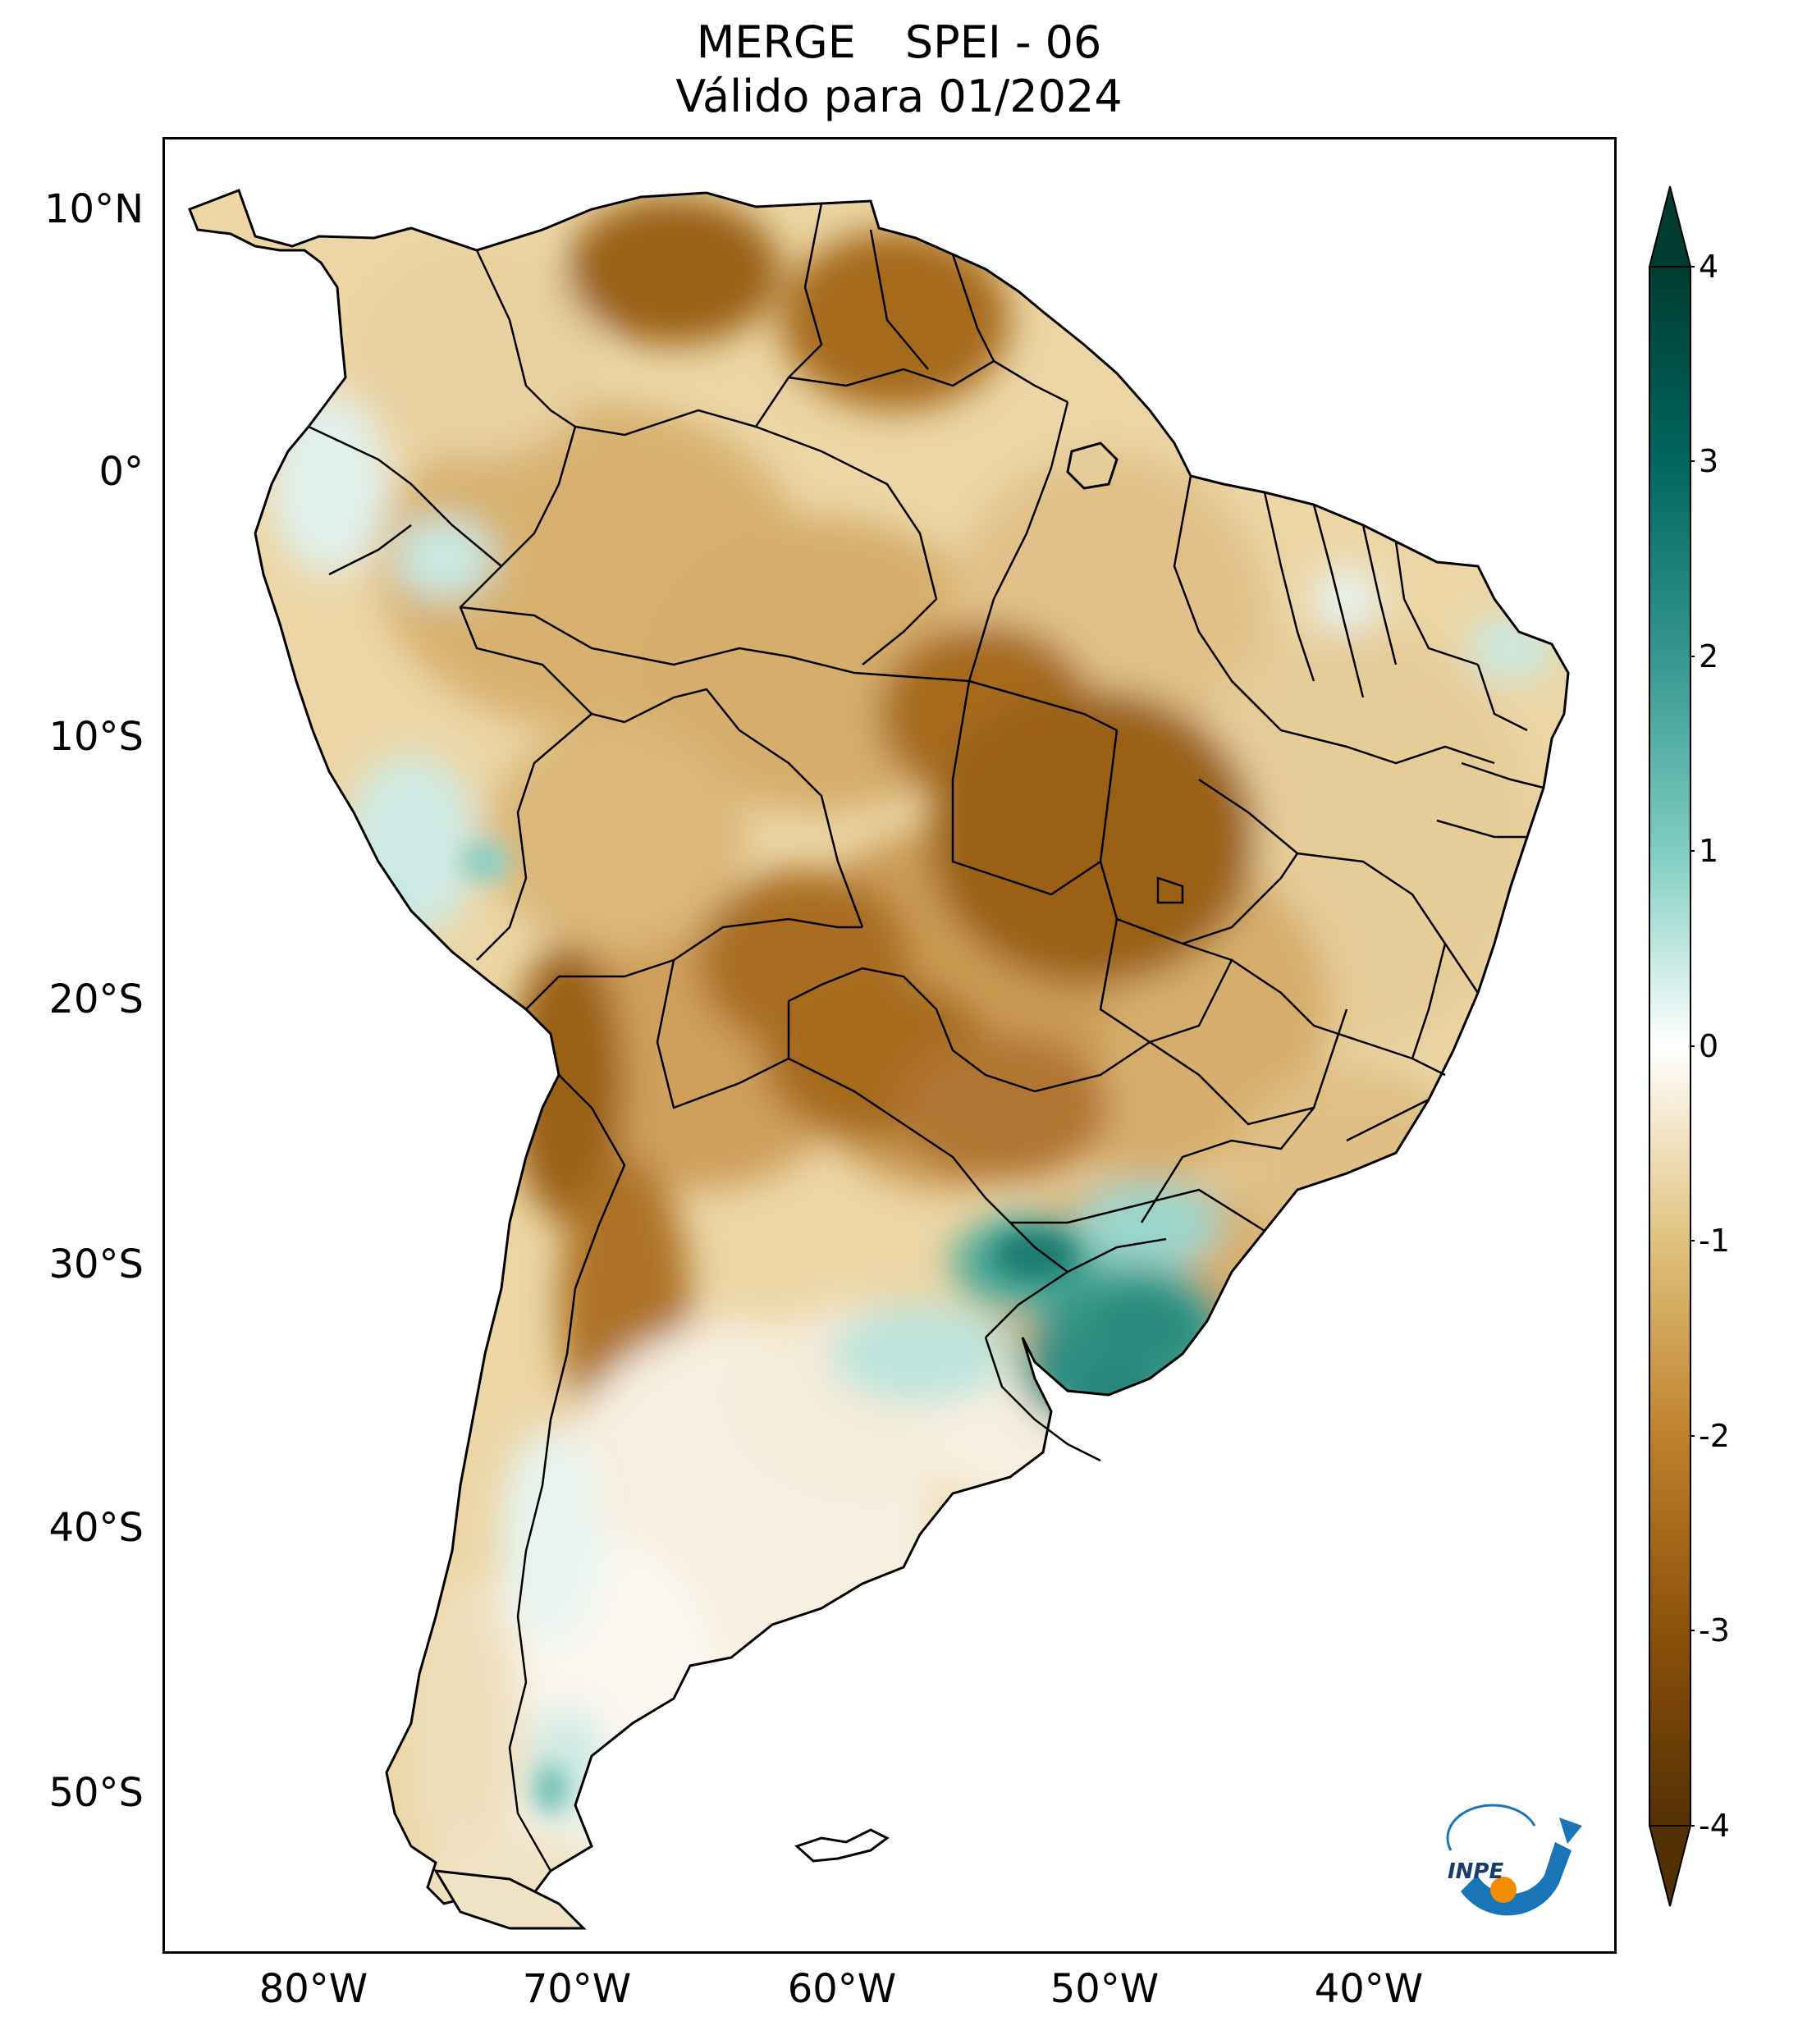 This screenshot has width=1798, height=2044. Describe the element at coordinates (1714, 1241) in the screenshot. I see `colorbar-tick-neg1: -1` at that location.